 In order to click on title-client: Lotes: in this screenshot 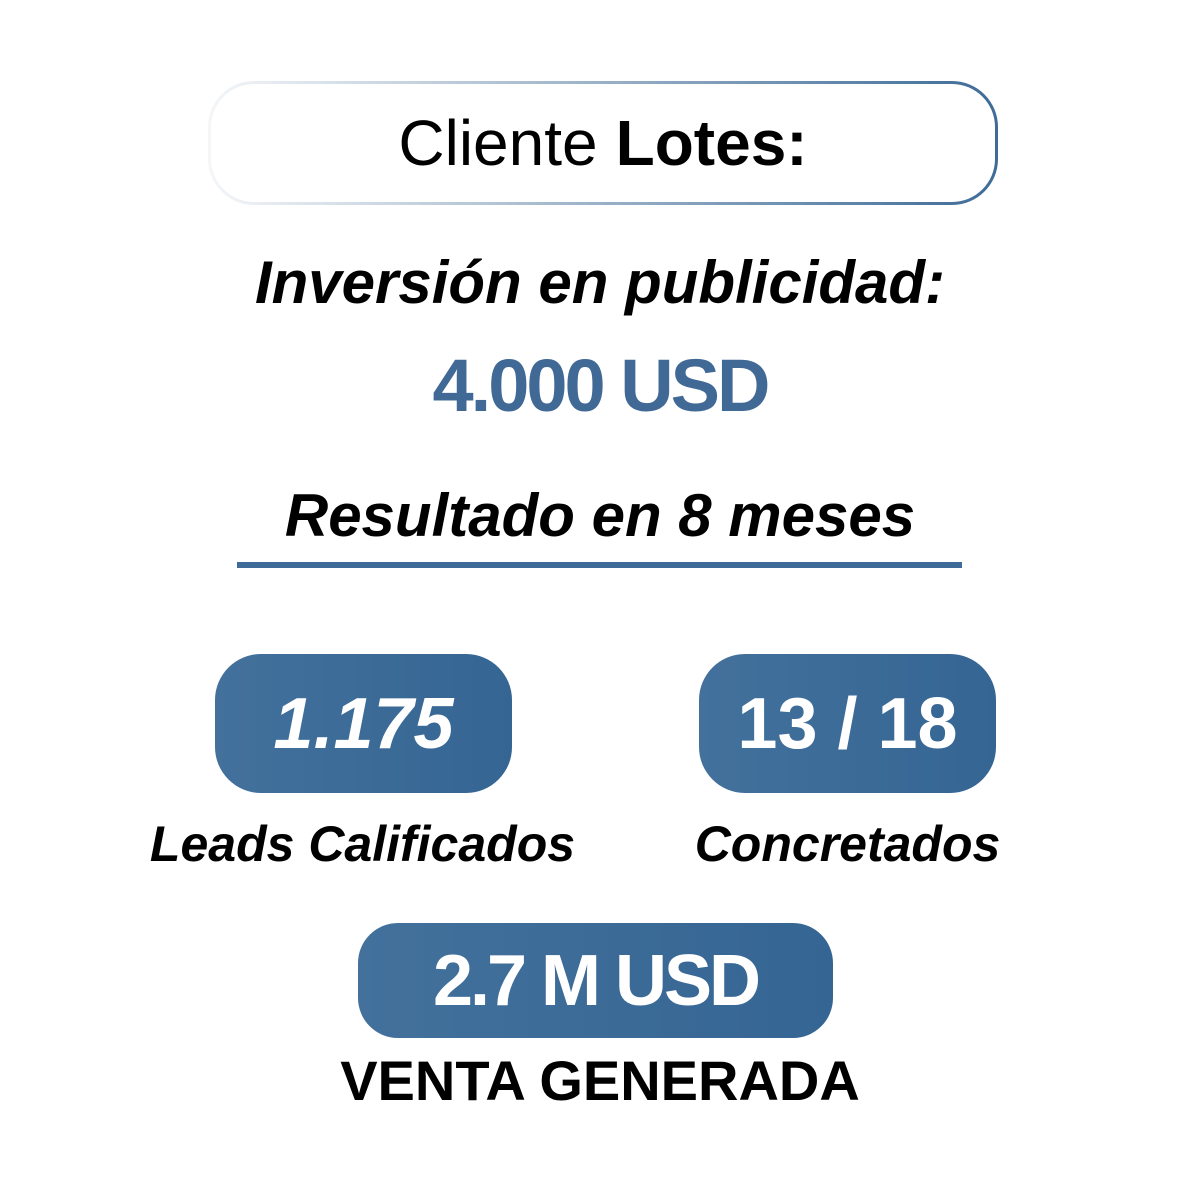, I will do `click(711, 143)`.